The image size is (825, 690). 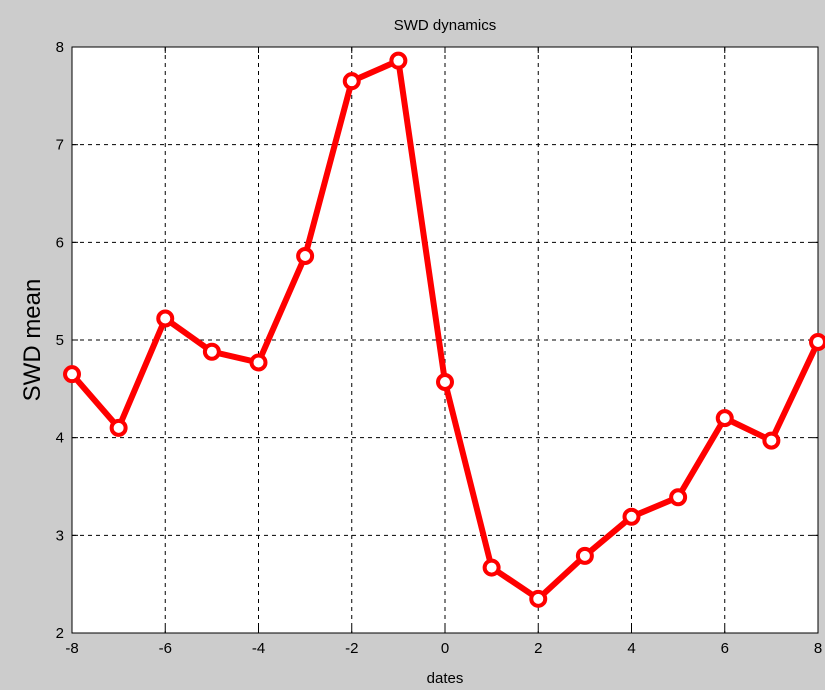 What do you see at coordinates (258, 648) in the screenshot?
I see `x-tick-label: -4` at bounding box center [258, 648].